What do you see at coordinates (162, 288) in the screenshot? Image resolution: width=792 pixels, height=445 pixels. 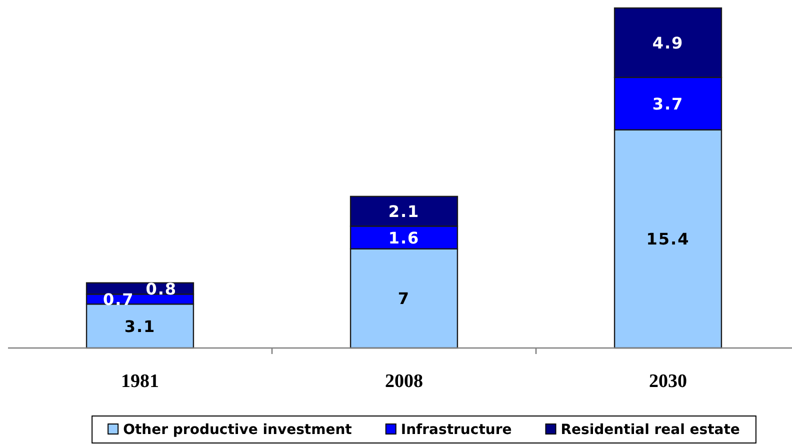 I see `data-label: 0.8` at bounding box center [162, 288].